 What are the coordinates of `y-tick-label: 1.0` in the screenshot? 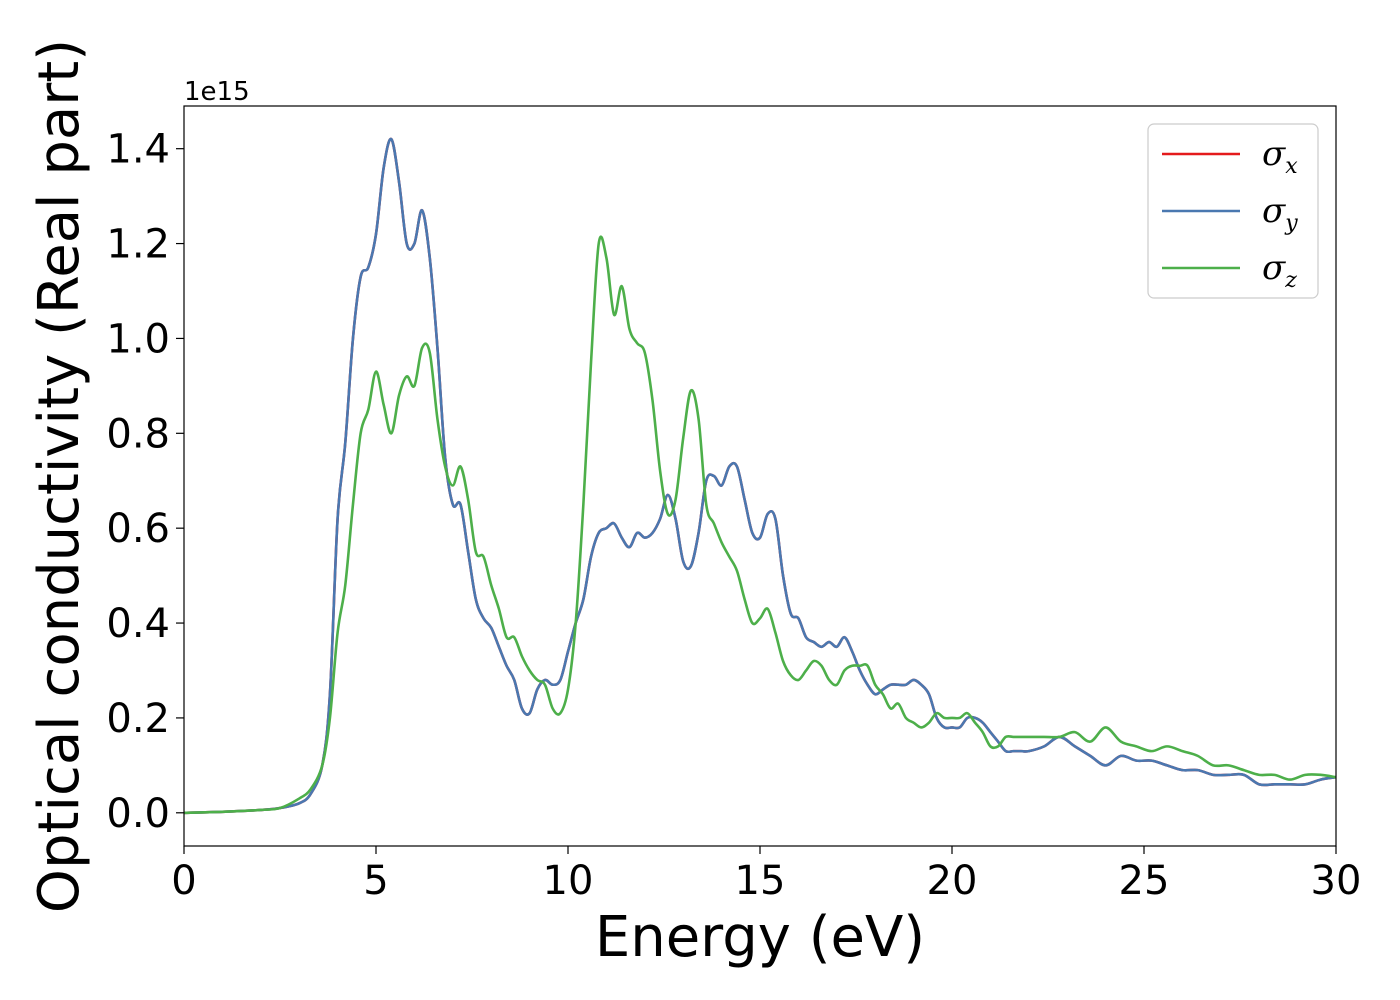 It's located at (138, 339).